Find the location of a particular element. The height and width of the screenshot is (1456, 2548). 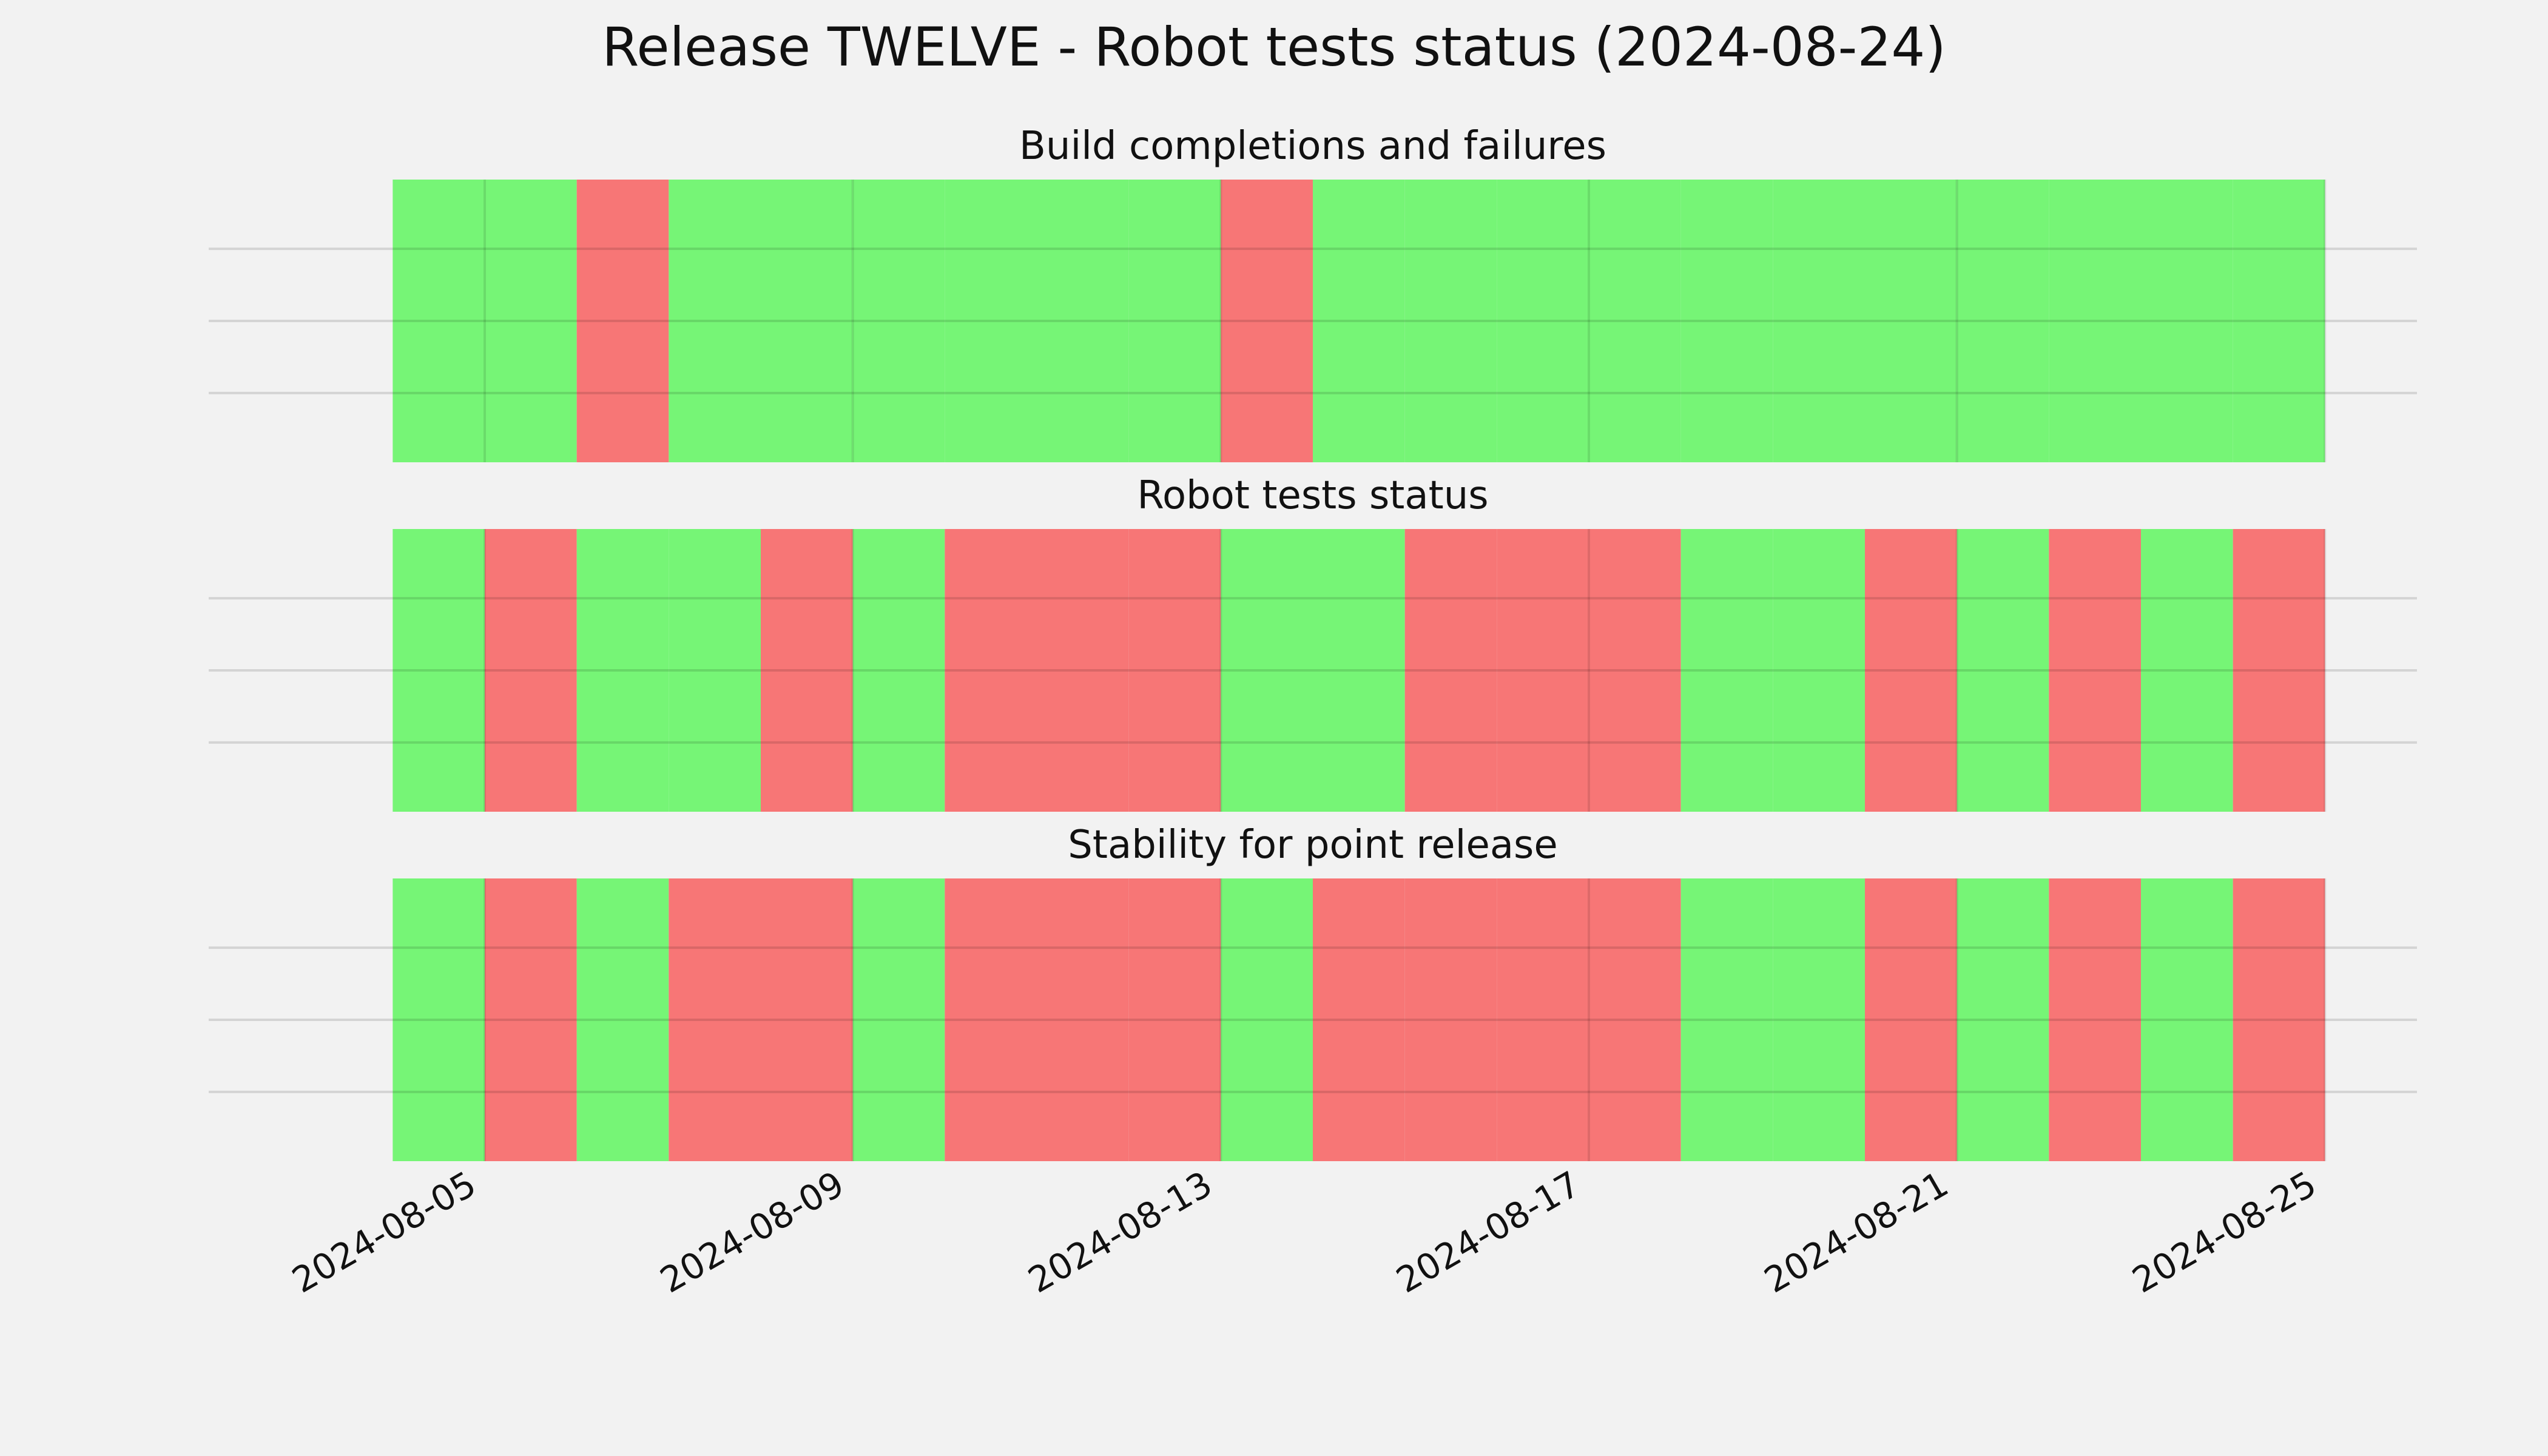

x-tick-label: 2024-08-25 is located at coordinates (2224, 1232).